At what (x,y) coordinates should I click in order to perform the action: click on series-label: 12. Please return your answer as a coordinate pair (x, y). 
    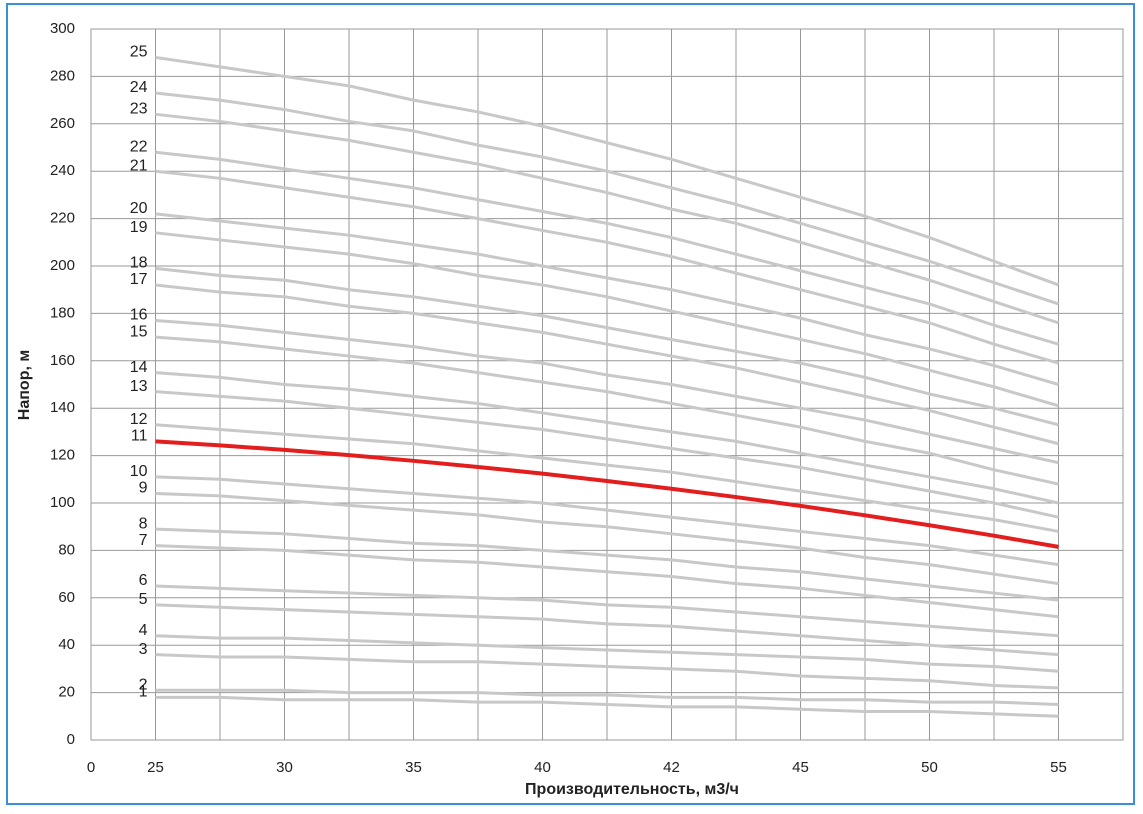
    Looking at the image, I should click on (139, 419).